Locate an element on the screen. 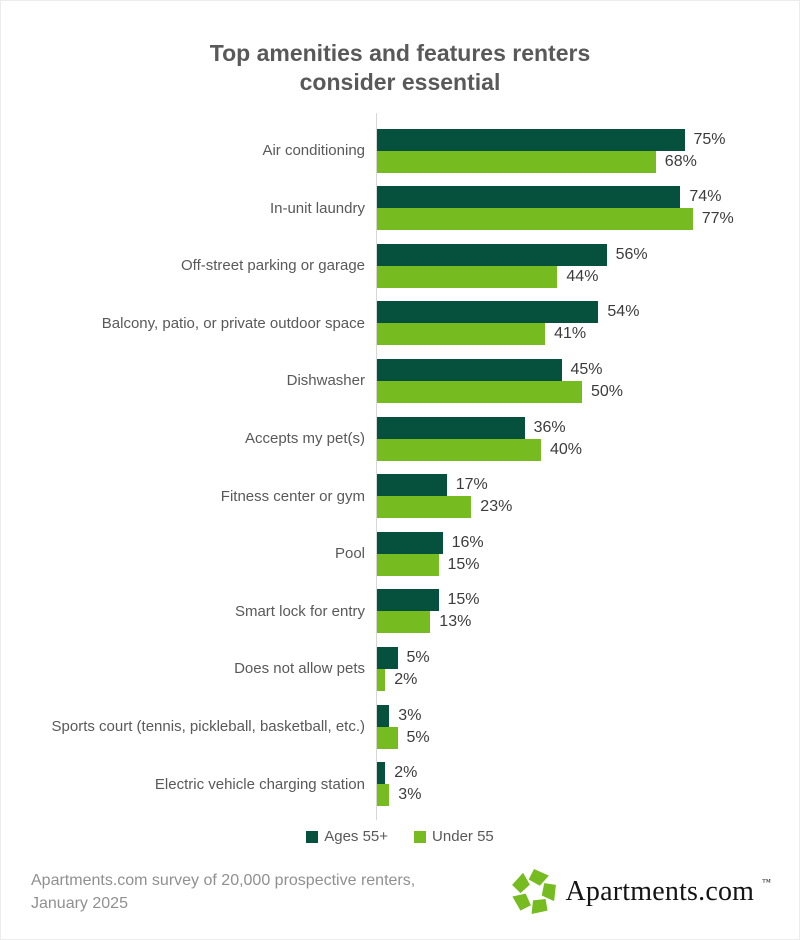  value-label: 23% is located at coordinates (496, 507).